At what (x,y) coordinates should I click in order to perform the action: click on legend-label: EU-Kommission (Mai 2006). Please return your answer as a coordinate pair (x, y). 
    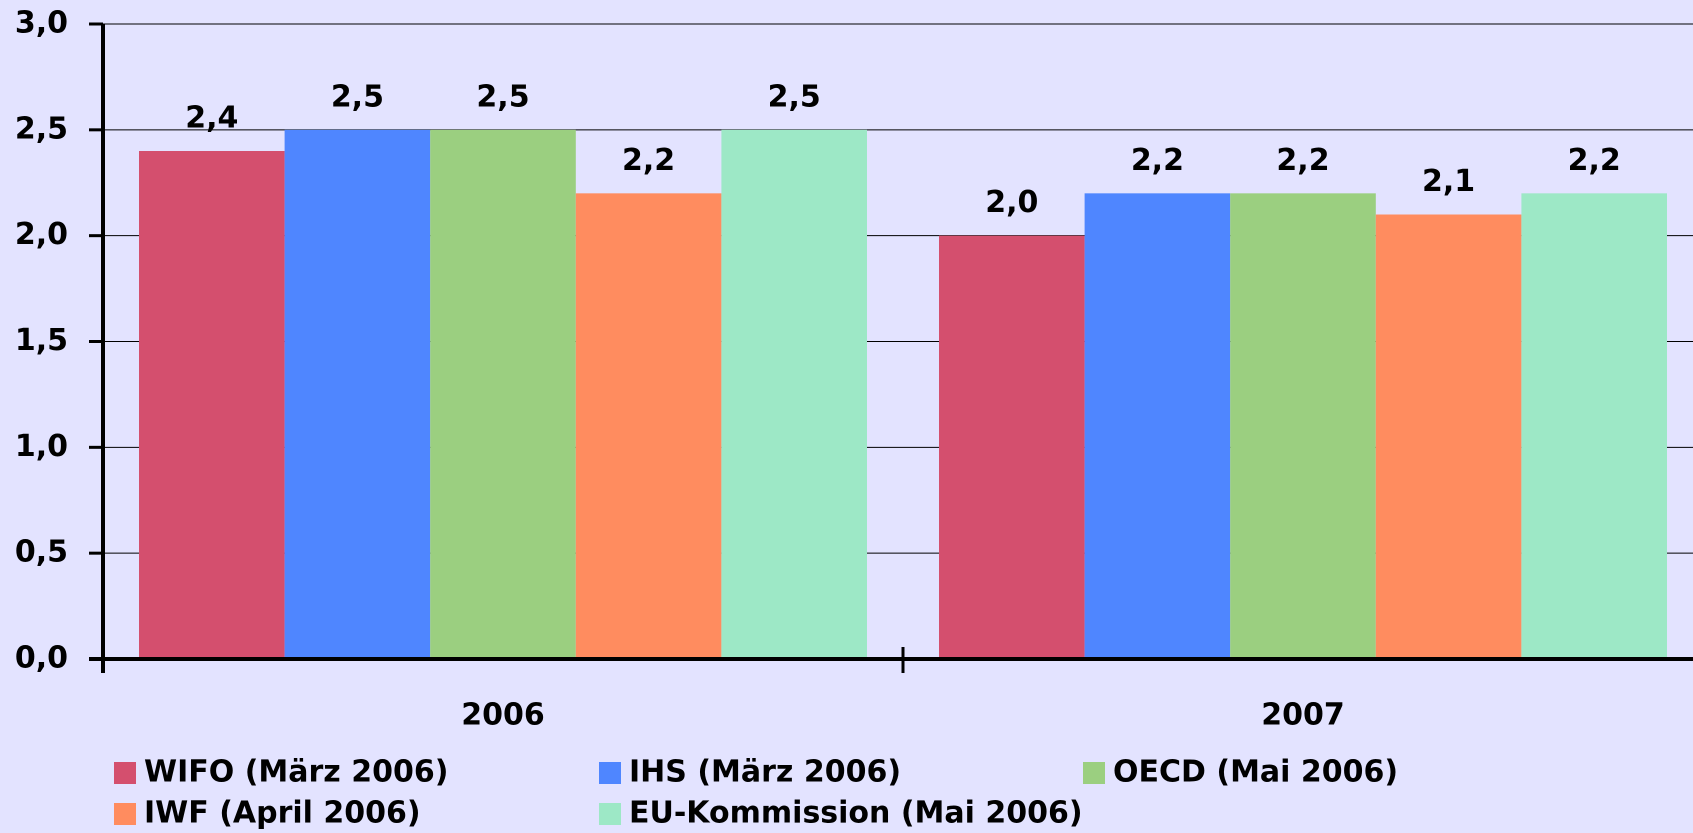
    Looking at the image, I should click on (856, 813).